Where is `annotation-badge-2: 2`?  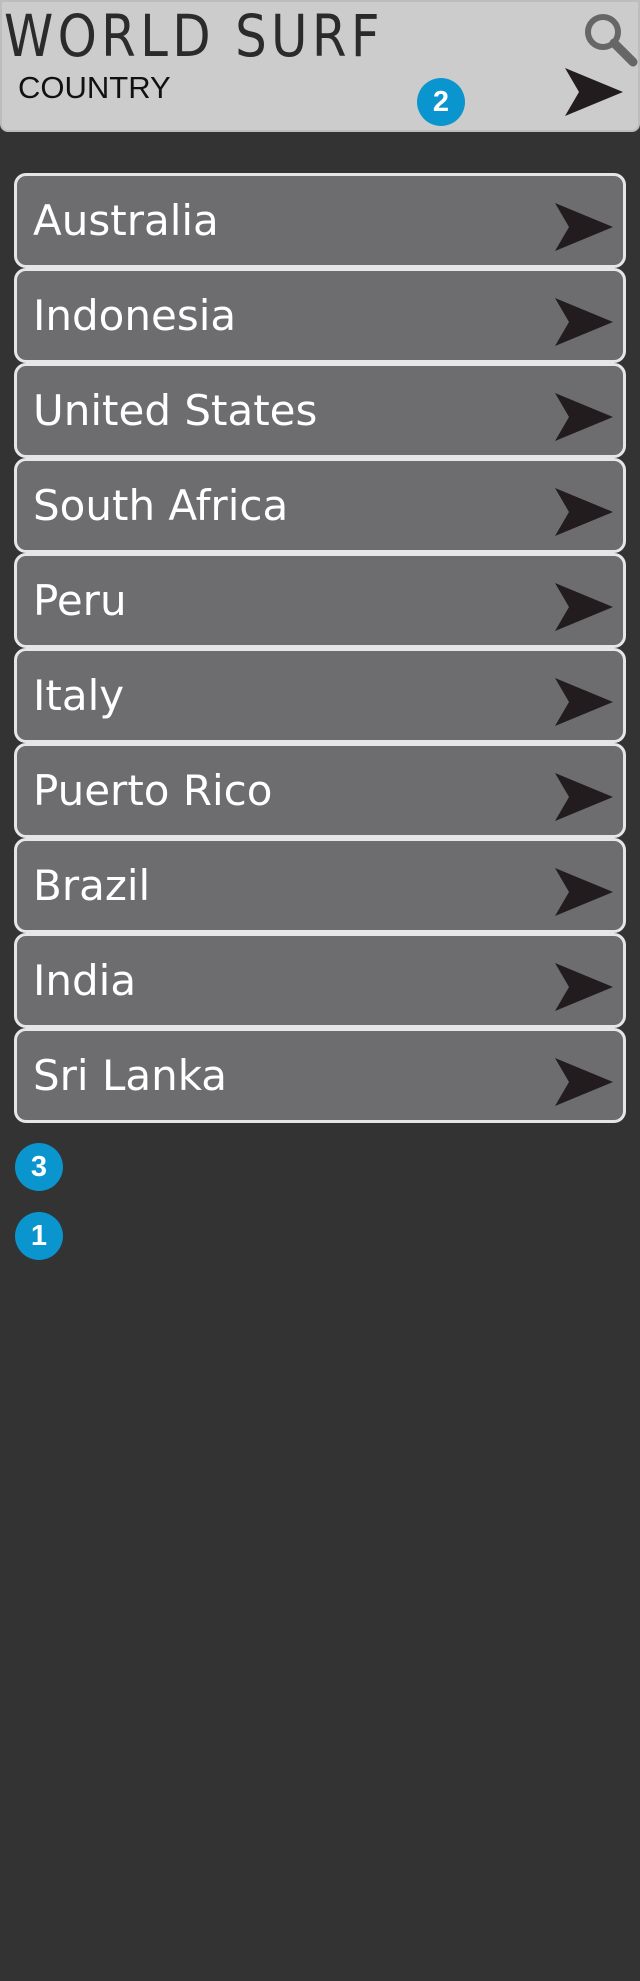
annotation-badge-2: 2 is located at coordinates (441, 102).